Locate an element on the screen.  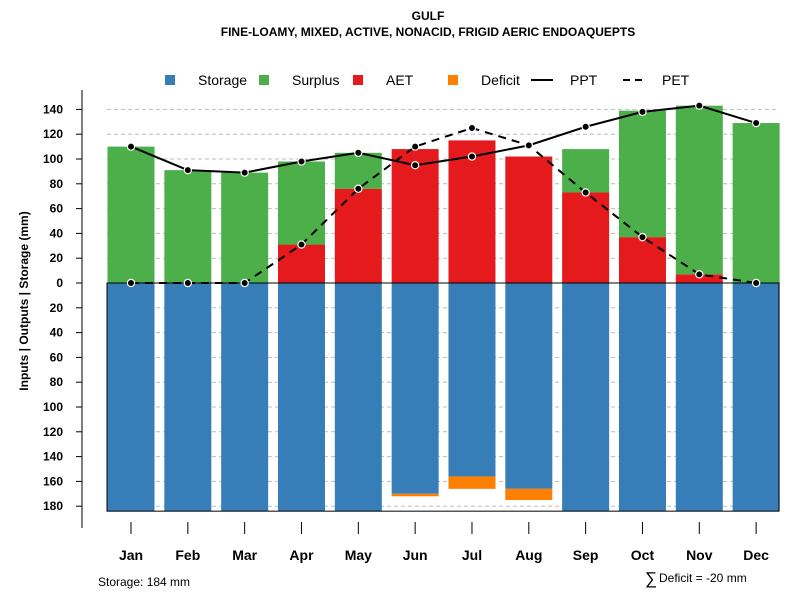
legend-swatch-storage is located at coordinates (170, 80).